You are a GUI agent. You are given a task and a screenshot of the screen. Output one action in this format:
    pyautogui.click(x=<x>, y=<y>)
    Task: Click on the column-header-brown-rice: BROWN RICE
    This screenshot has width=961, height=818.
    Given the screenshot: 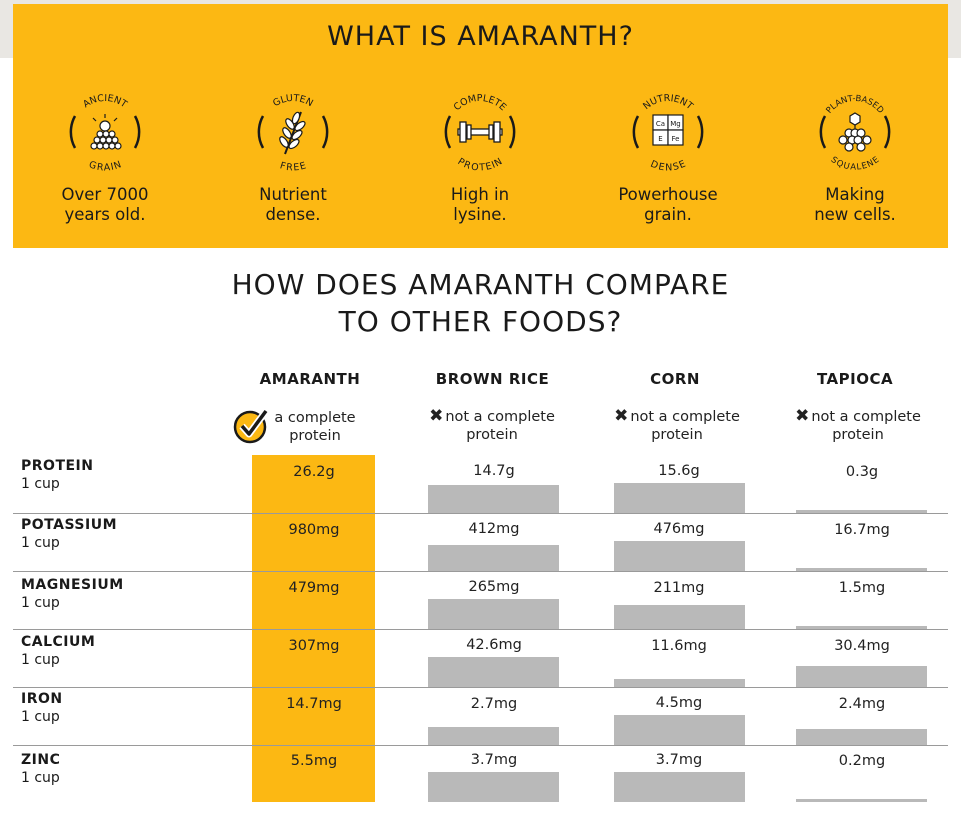 What is the action you would take?
    pyautogui.click(x=492, y=379)
    